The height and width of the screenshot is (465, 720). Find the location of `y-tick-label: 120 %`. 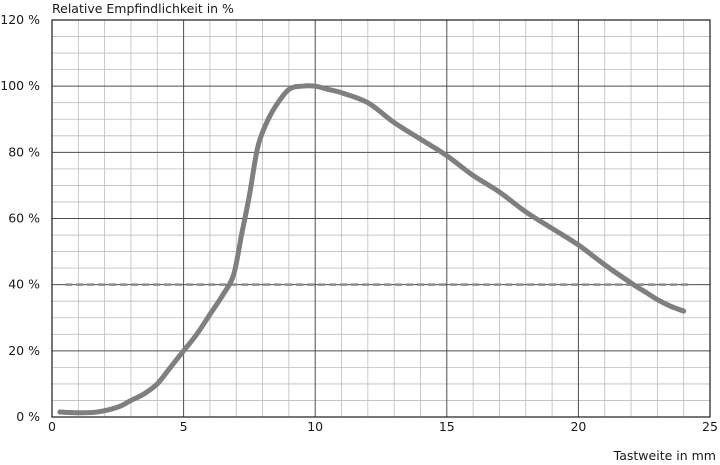

y-tick-label: 120 % is located at coordinates (20, 19).